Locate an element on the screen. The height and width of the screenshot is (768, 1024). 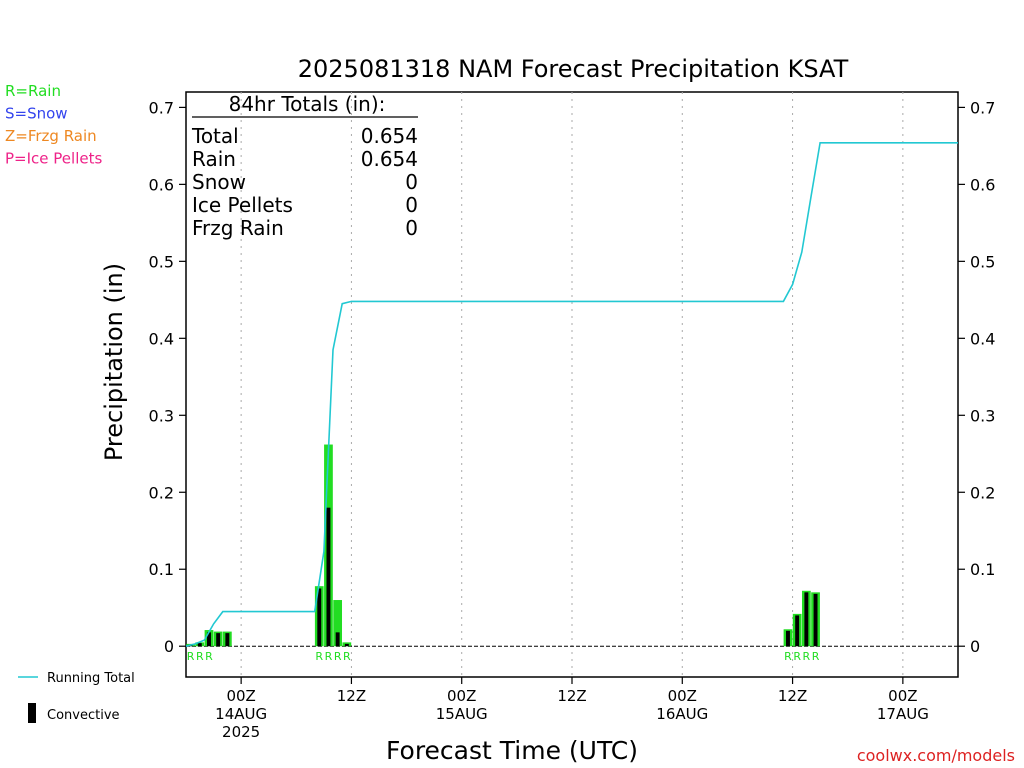
x-tick-label: 17AUG is located at coordinates (903, 714).